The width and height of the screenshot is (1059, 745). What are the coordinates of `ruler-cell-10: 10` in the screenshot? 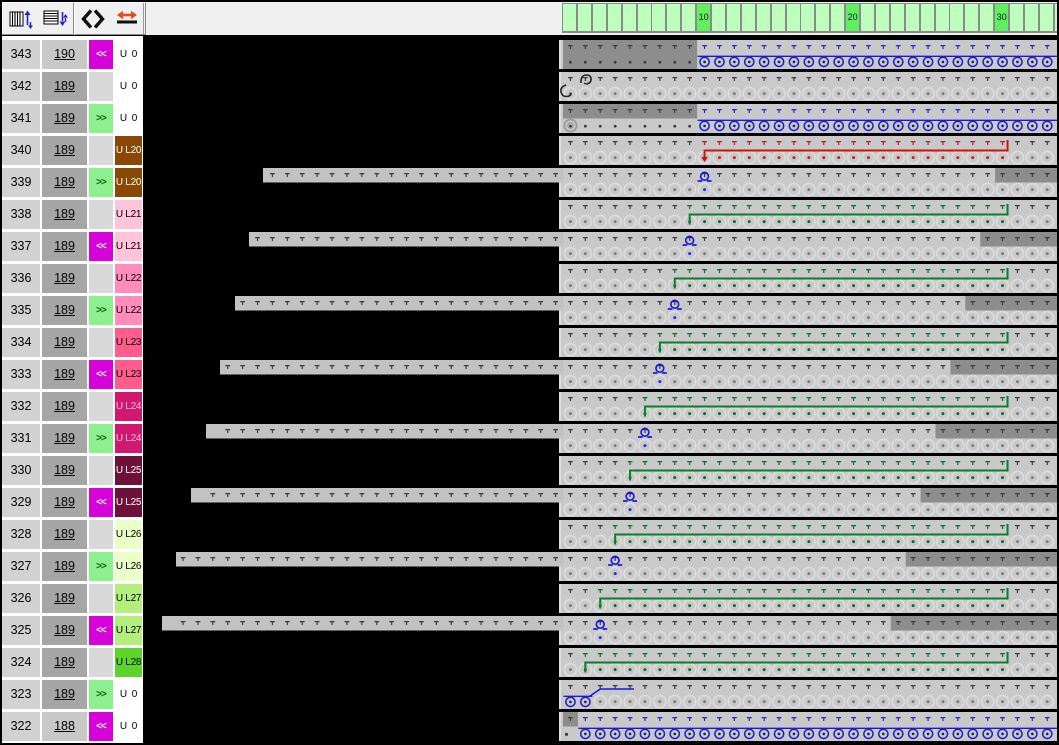 It's located at (704, 17).